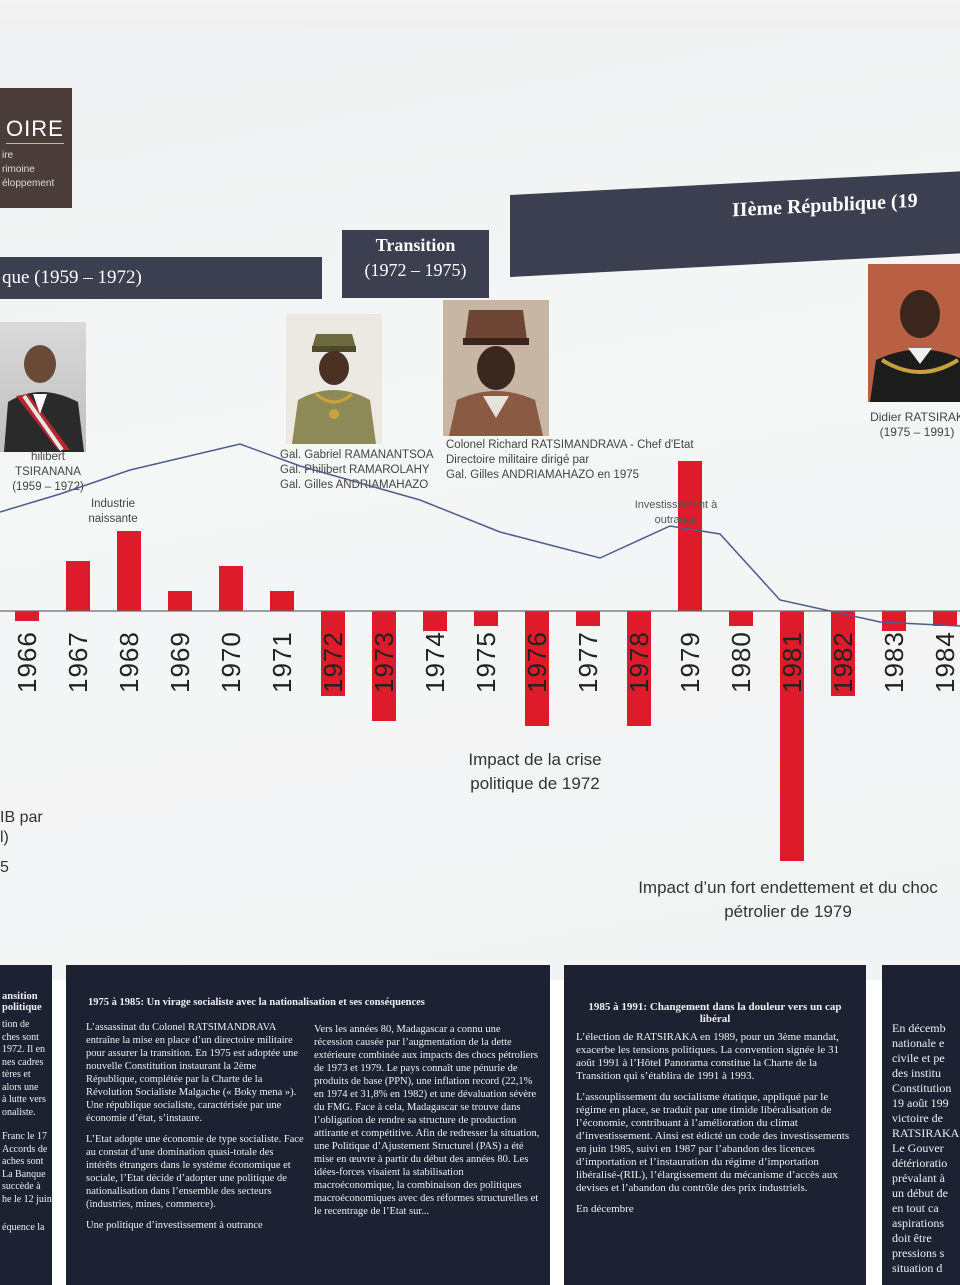 The image size is (960, 1285). What do you see at coordinates (918, 1178) in the screenshot?
I see `panel-4-line: prévalant à` at bounding box center [918, 1178].